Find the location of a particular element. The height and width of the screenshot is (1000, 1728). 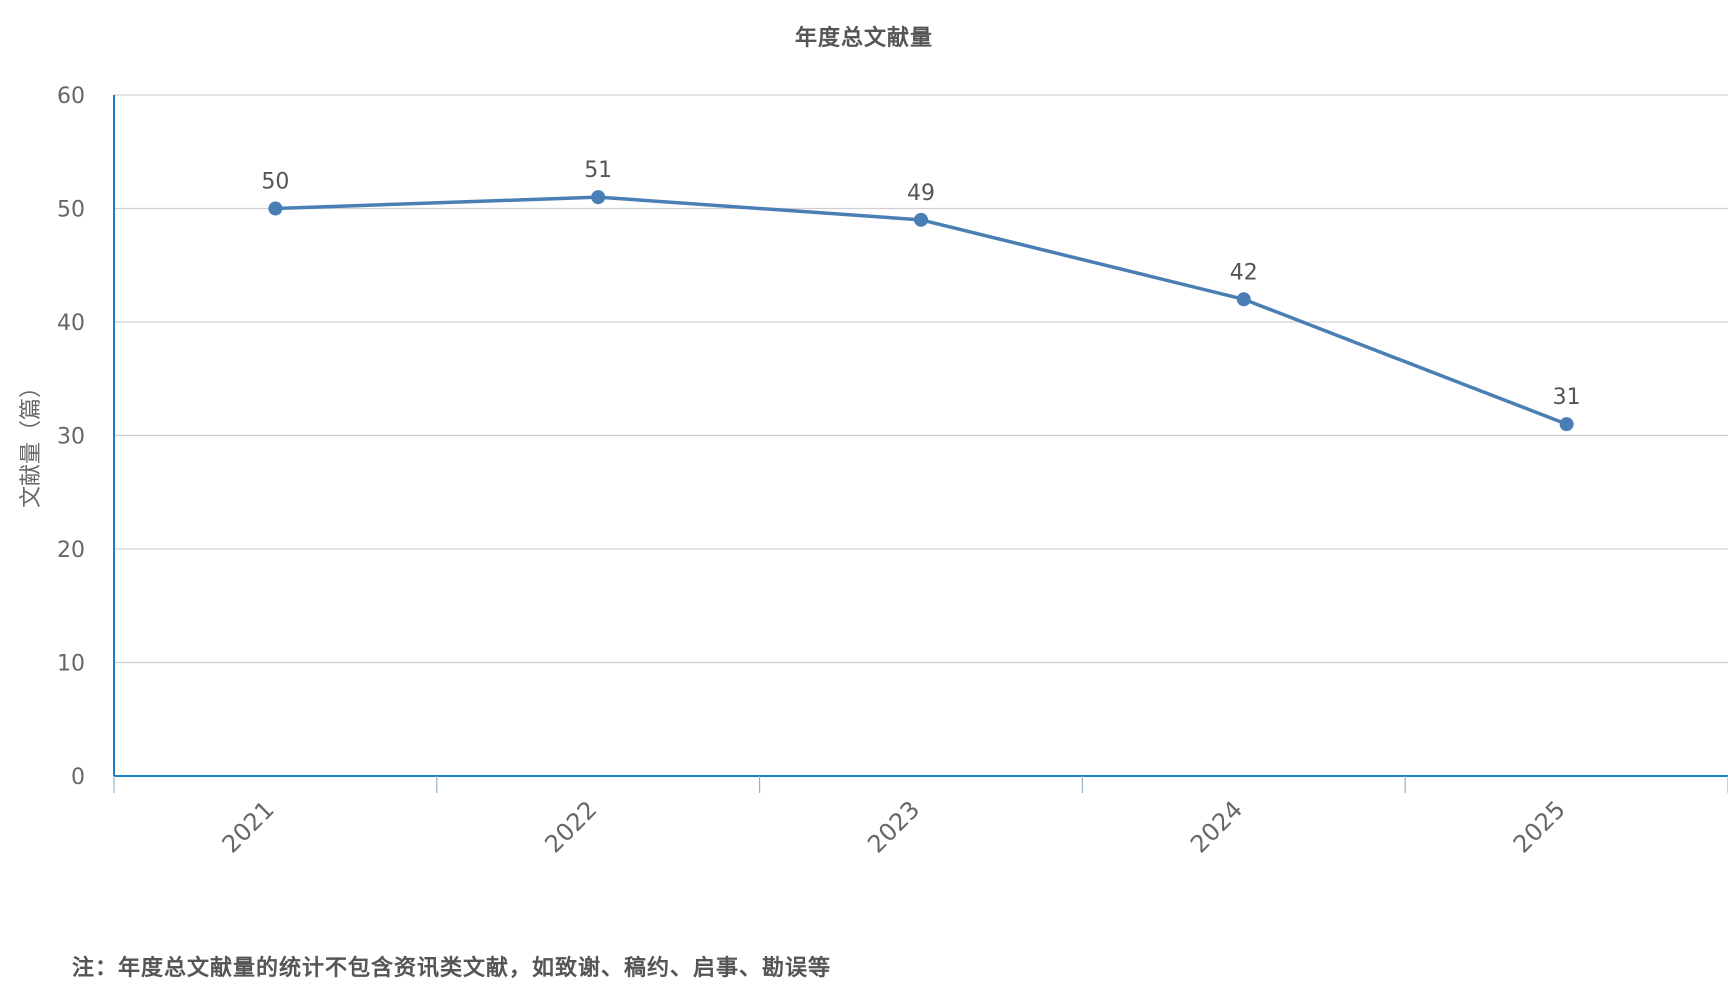

data-label: 49 is located at coordinates (921, 193).